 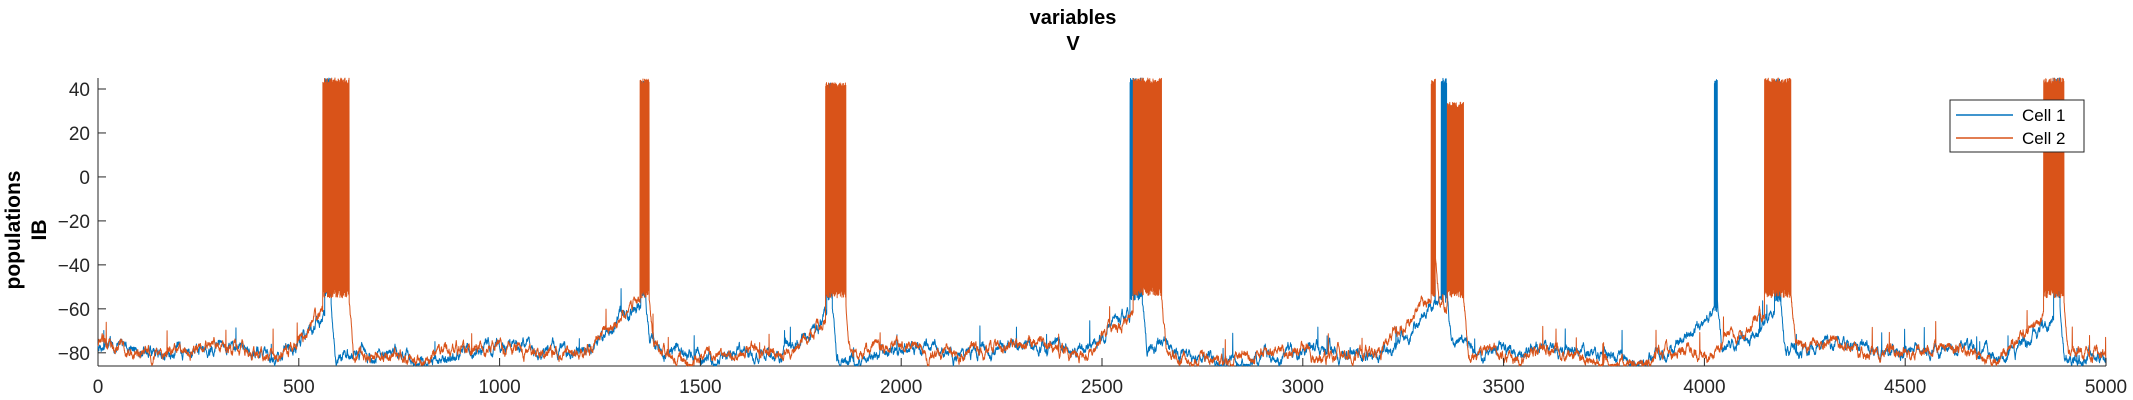 I want to click on y-axis-label-line-1: populations, so click(x=13, y=230).